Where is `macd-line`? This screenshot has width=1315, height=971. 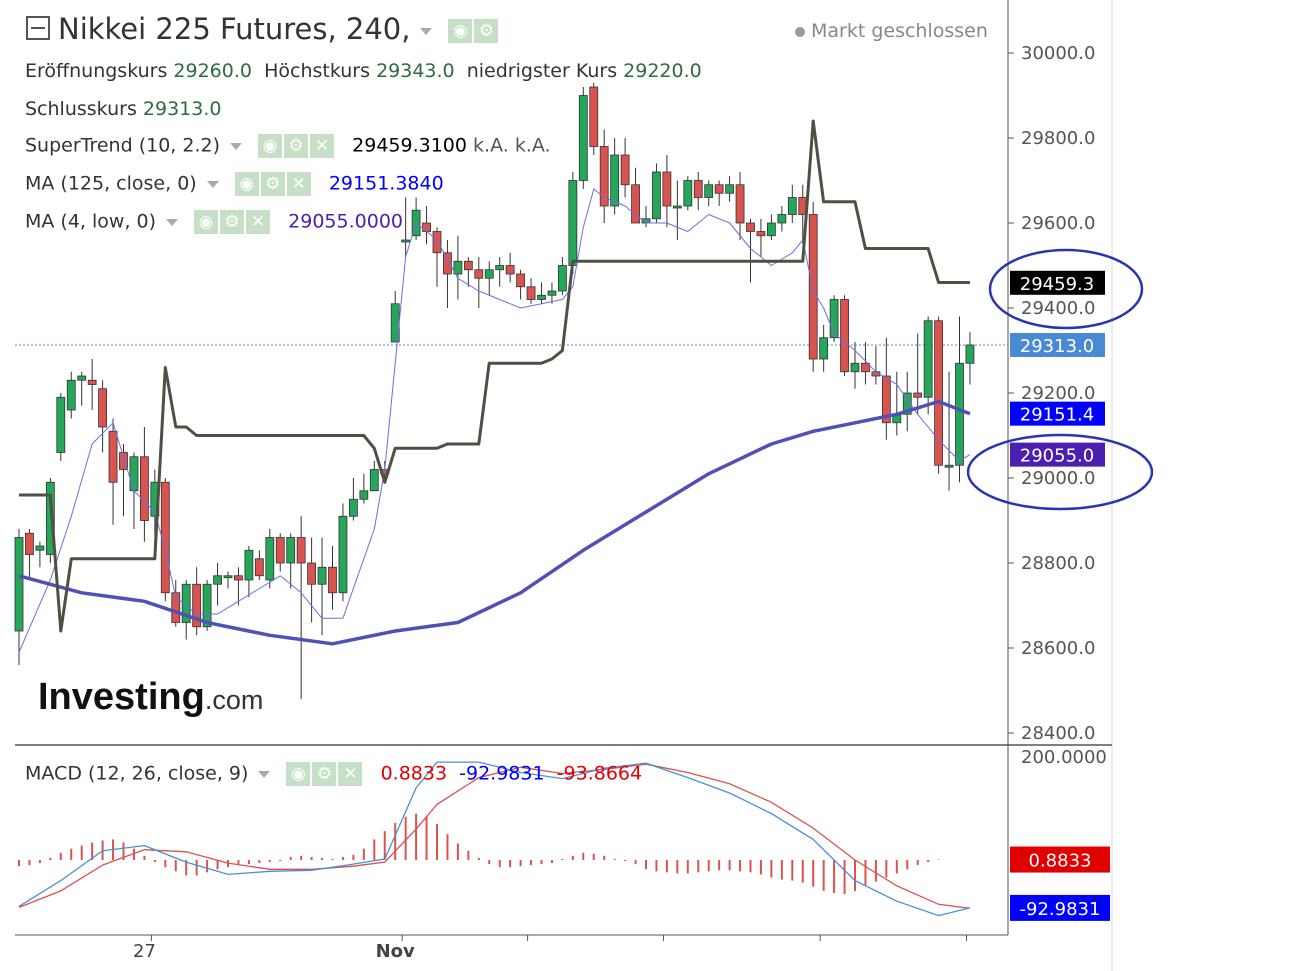
macd-line is located at coordinates (494, 839).